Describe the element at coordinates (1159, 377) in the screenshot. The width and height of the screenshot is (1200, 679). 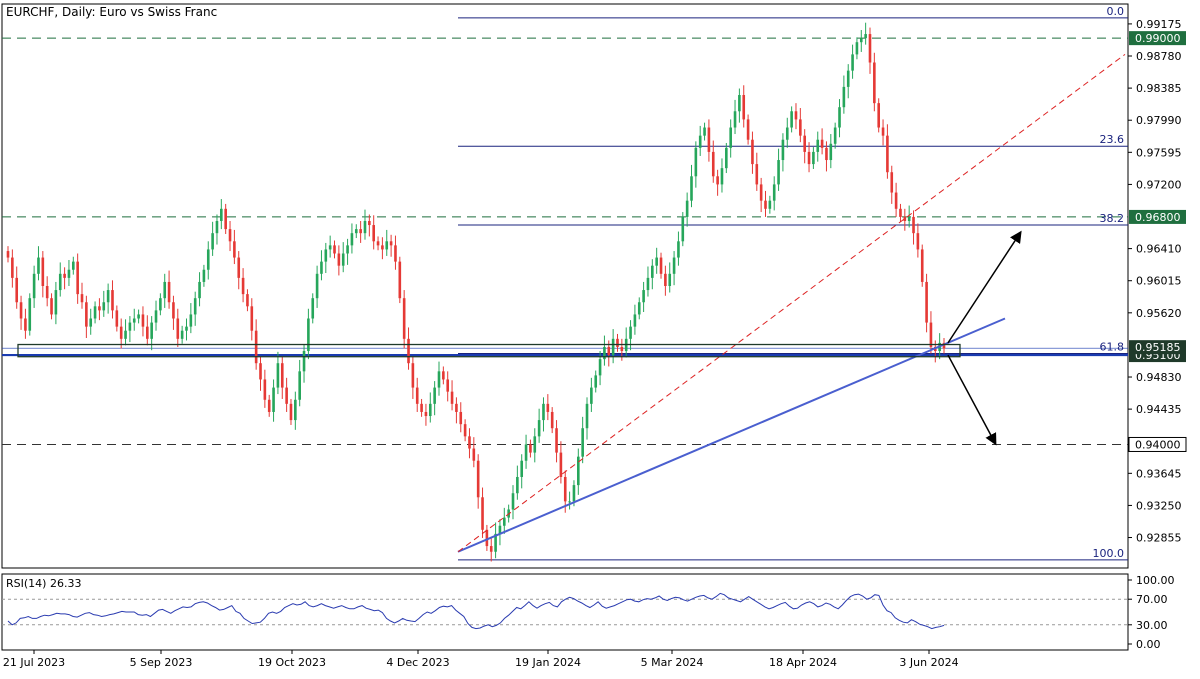
I see `y-tick-label: 0.94830` at that location.